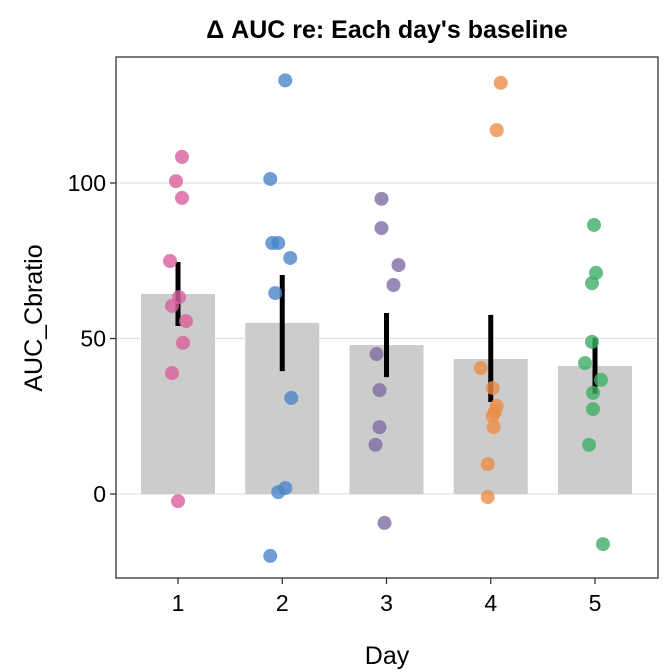 This screenshot has height=672, width=672. Describe the element at coordinates (178, 603) in the screenshot. I see `x-tick-label: 1` at that location.